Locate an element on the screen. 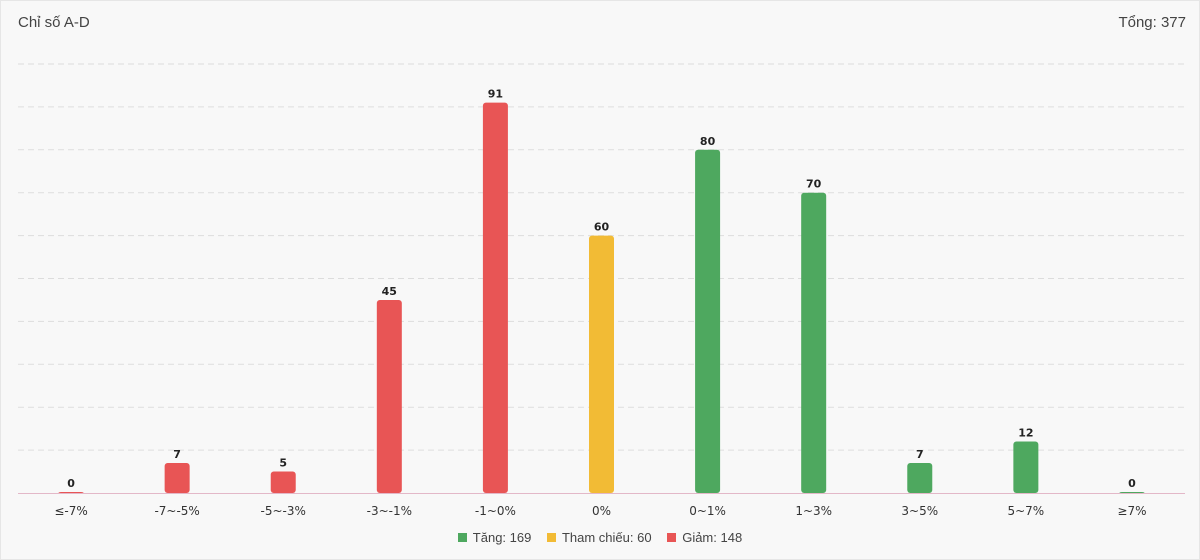  legend-item-ref: Tham chiếu: 60 is located at coordinates (599, 537).